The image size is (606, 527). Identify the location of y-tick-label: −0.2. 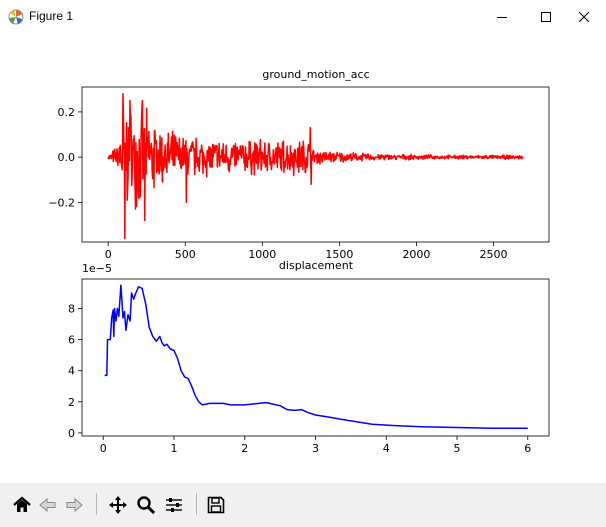
(61, 202).